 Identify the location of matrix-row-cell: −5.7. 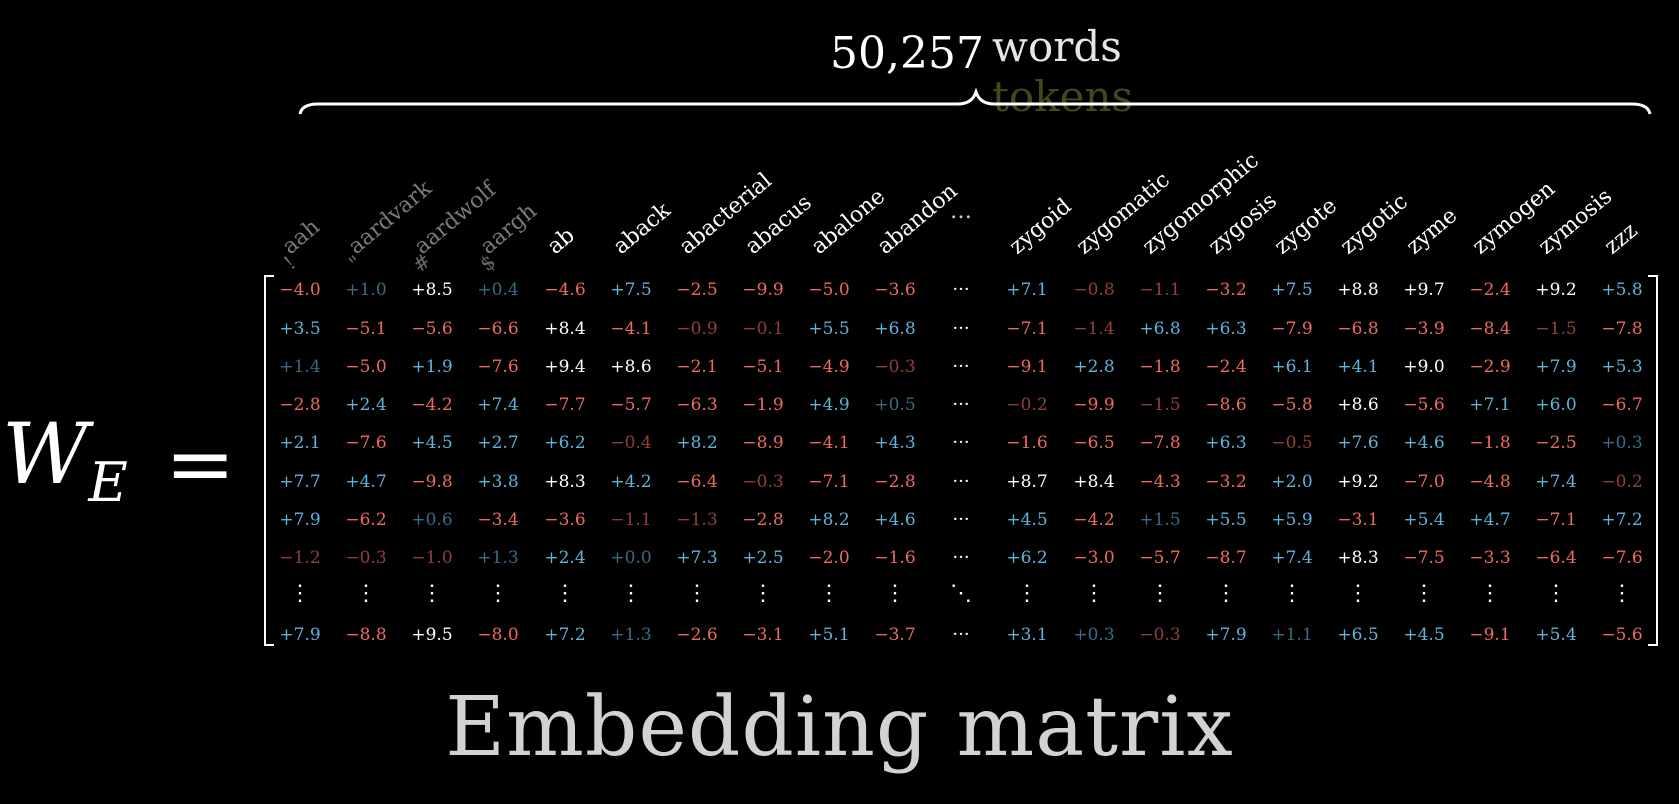
(1159, 558).